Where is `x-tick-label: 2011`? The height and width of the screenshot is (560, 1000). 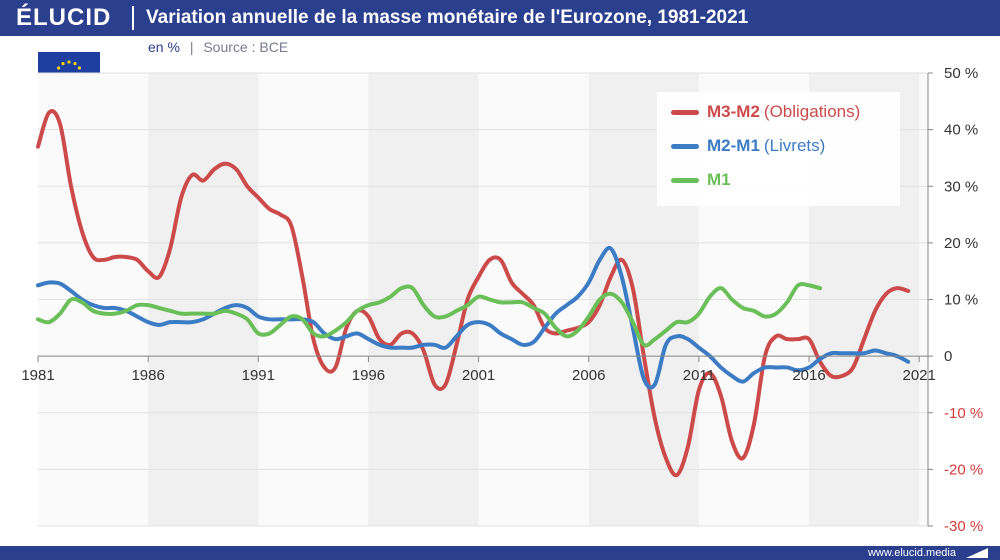 x-tick-label: 2011 is located at coordinates (699, 375).